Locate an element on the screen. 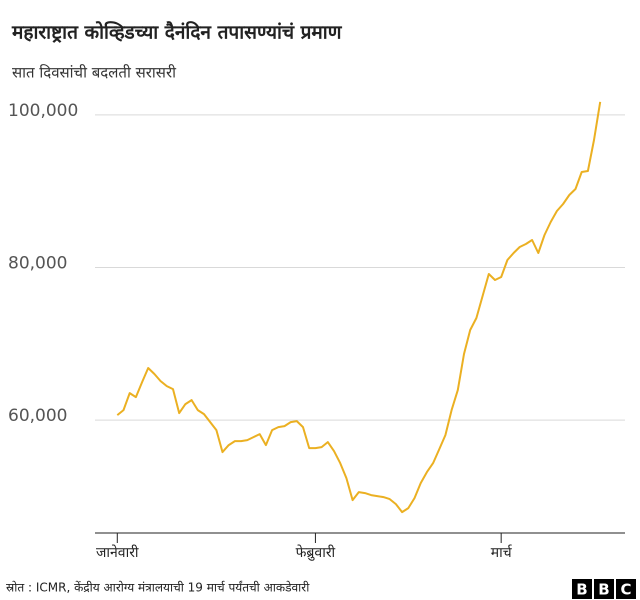 This screenshot has height=600, width=640. logo-letter: C is located at coordinates (625, 590).